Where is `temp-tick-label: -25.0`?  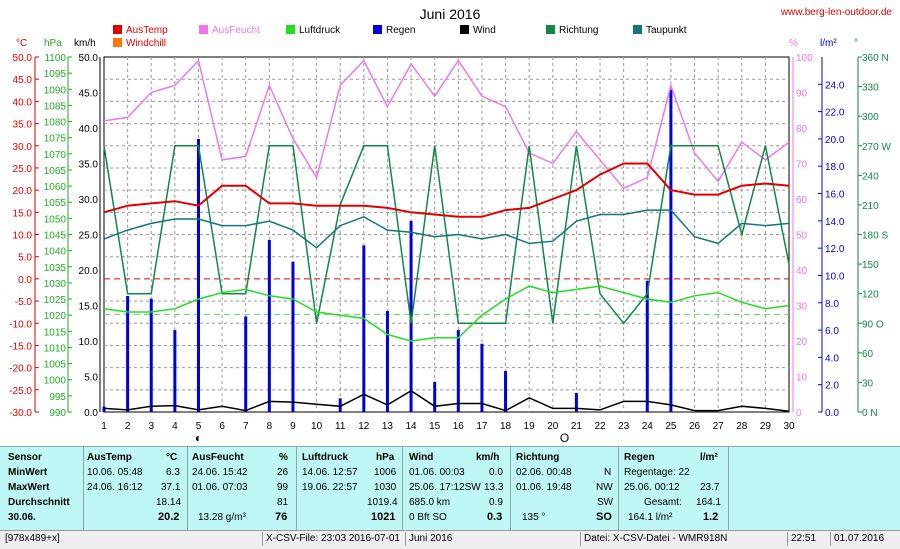 temp-tick-label: -25.0 is located at coordinates (20, 391).